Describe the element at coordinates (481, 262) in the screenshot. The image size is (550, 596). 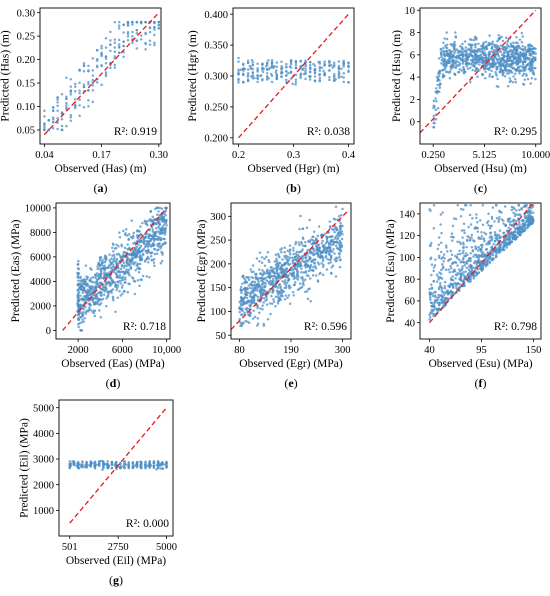
I see `scatter-points` at that location.